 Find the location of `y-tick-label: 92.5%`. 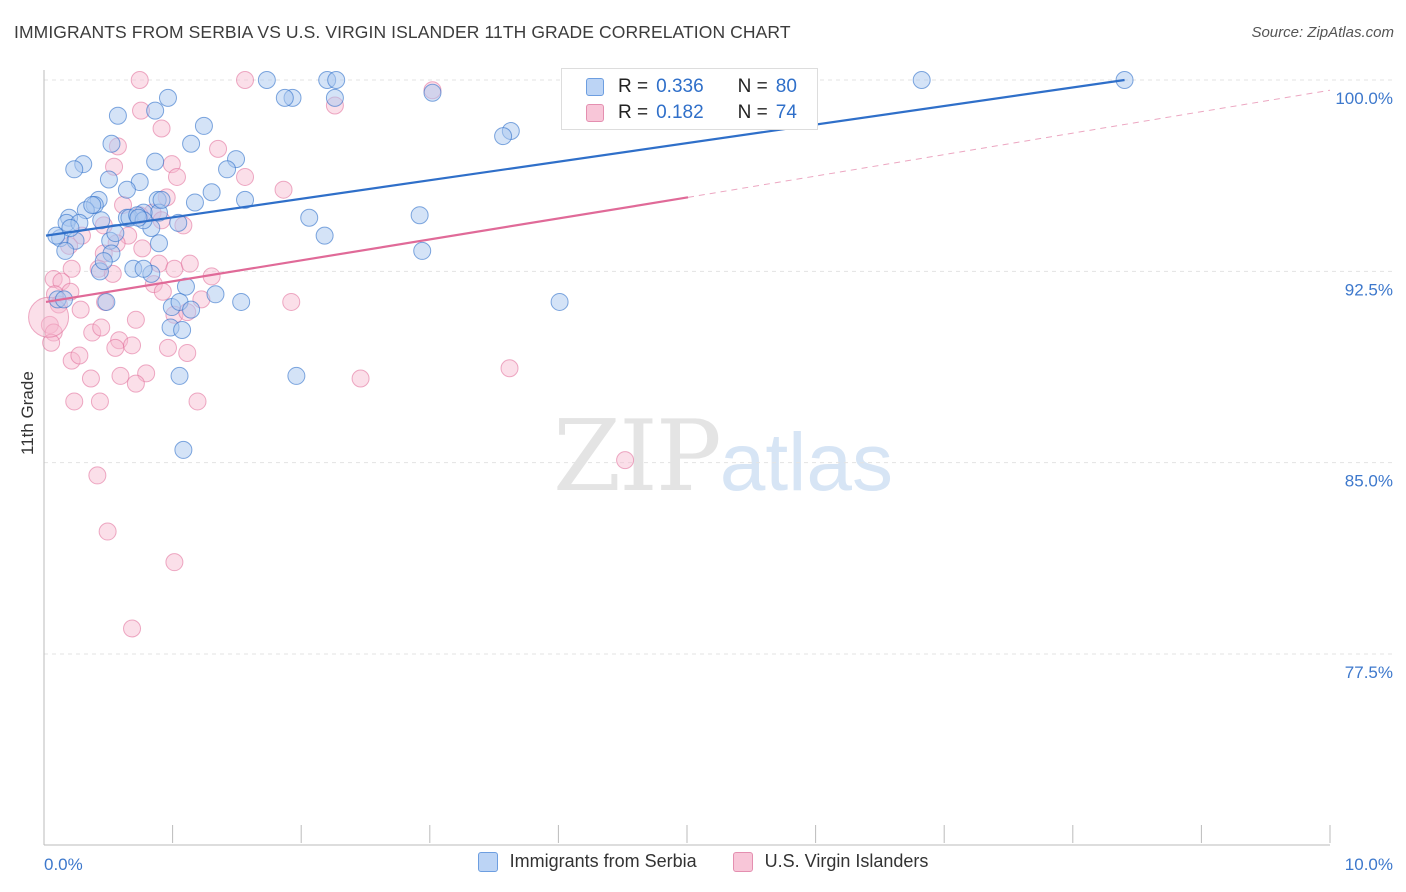

y-tick-label: 92.5% is located at coordinates (1369, 289).